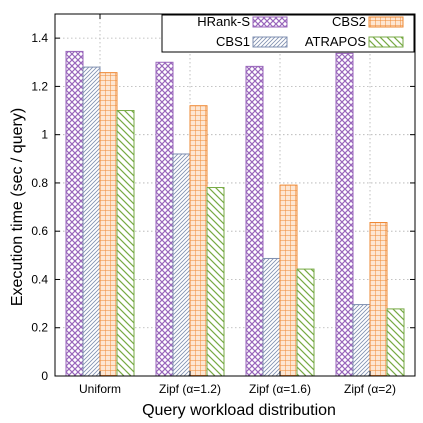  Describe the element at coordinates (349, 21) in the screenshot. I see `legend-label: CBS2` at that location.